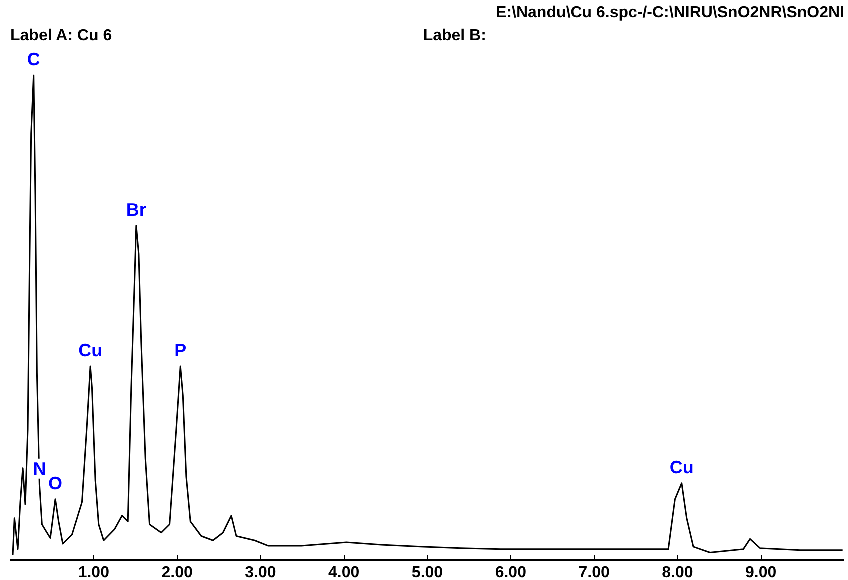 Image resolution: width=848 pixels, height=580 pixels. What do you see at coordinates (678, 572) in the screenshot?
I see `x-tick-label: 8.00` at bounding box center [678, 572].